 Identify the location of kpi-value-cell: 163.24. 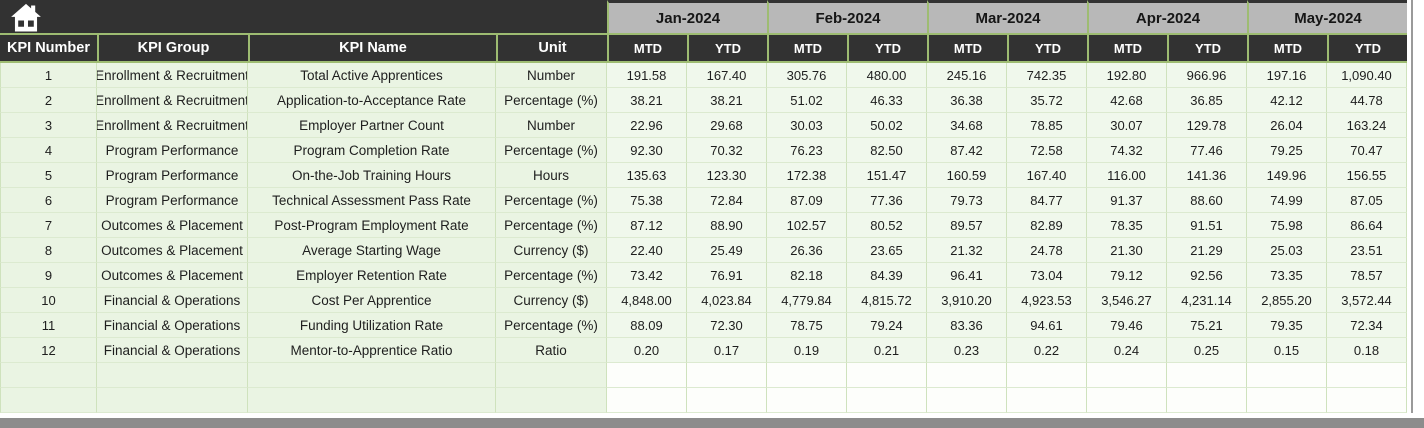
(1367, 125).